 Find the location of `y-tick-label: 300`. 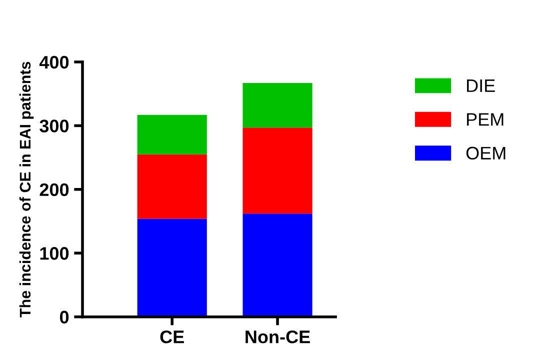

y-tick-label: 300 is located at coordinates (54, 126).